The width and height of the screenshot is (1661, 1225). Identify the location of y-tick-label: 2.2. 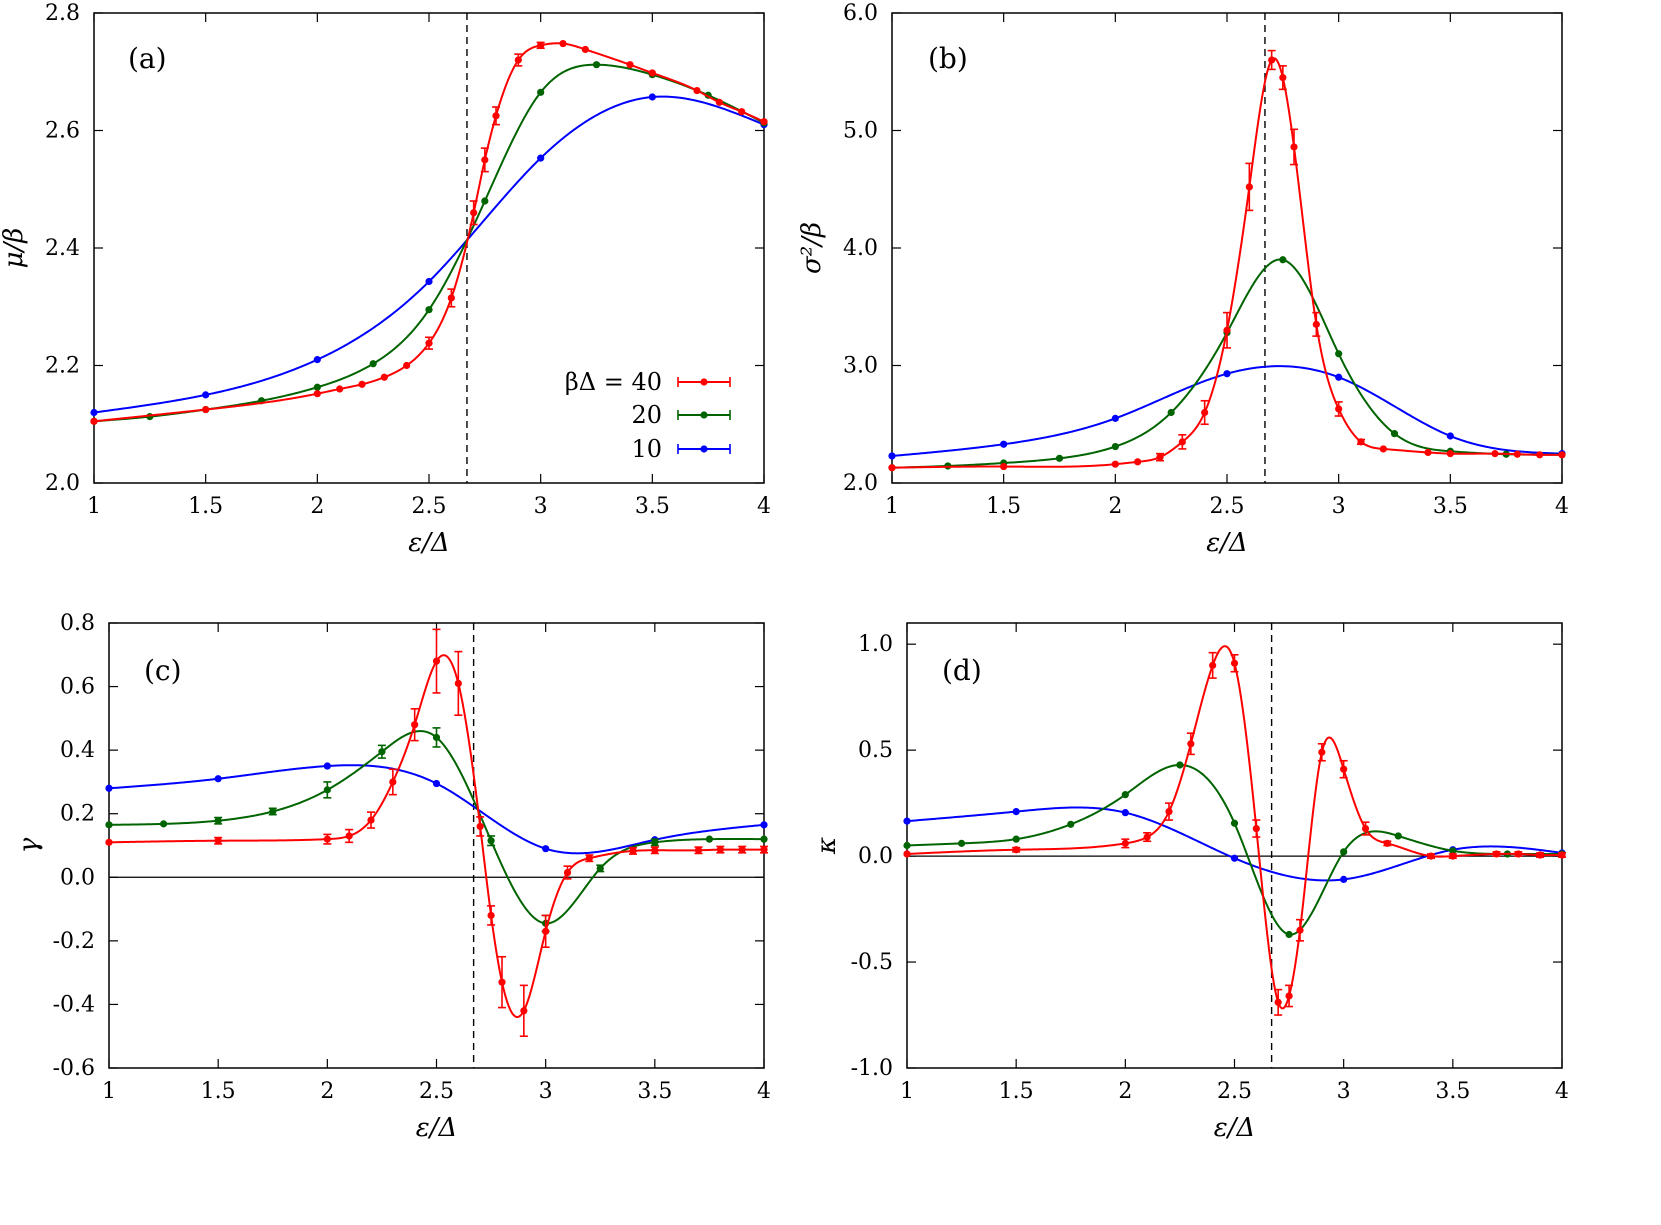
(62, 366).